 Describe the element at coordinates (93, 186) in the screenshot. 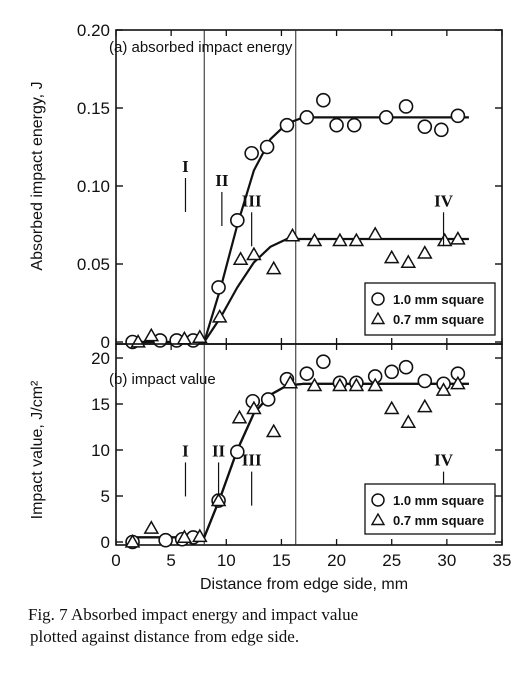

I see `y-tick-label: 0.10` at that location.